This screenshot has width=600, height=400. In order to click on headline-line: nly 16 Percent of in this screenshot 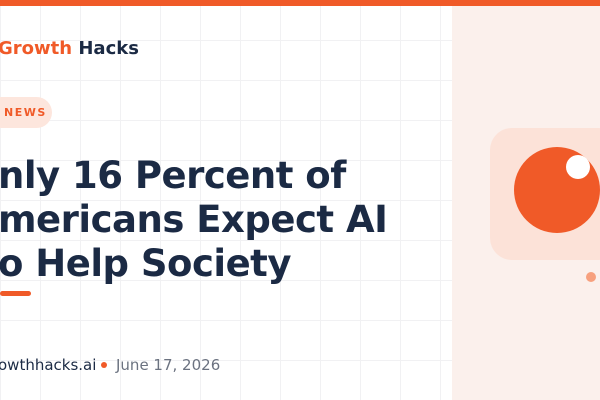, I will do `click(173, 175)`.